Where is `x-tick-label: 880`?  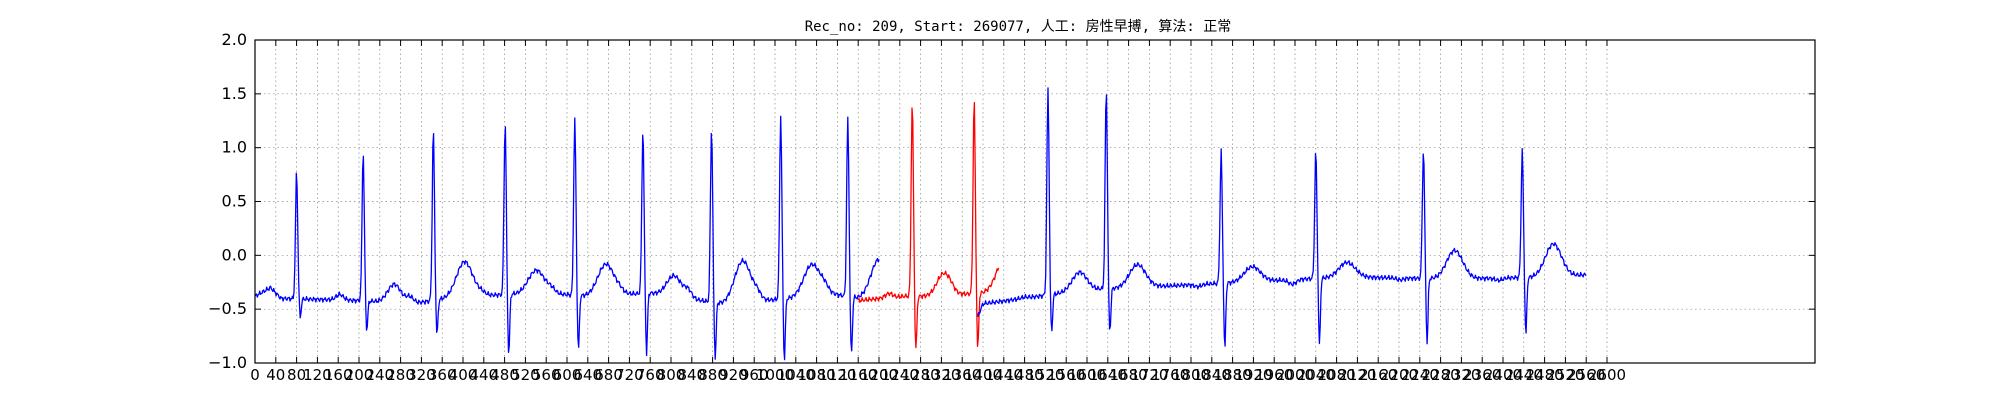 x-tick-label: 880 is located at coordinates (712, 375).